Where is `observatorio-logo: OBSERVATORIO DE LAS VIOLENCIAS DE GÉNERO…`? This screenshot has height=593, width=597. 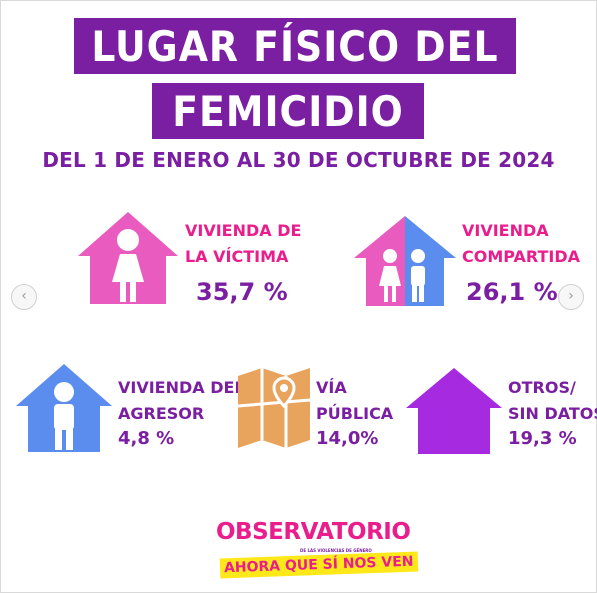
observatorio-logo: OBSERVATORIO DE LAS VIOLENCIAS DE GÉNERO… is located at coordinates (317, 551).